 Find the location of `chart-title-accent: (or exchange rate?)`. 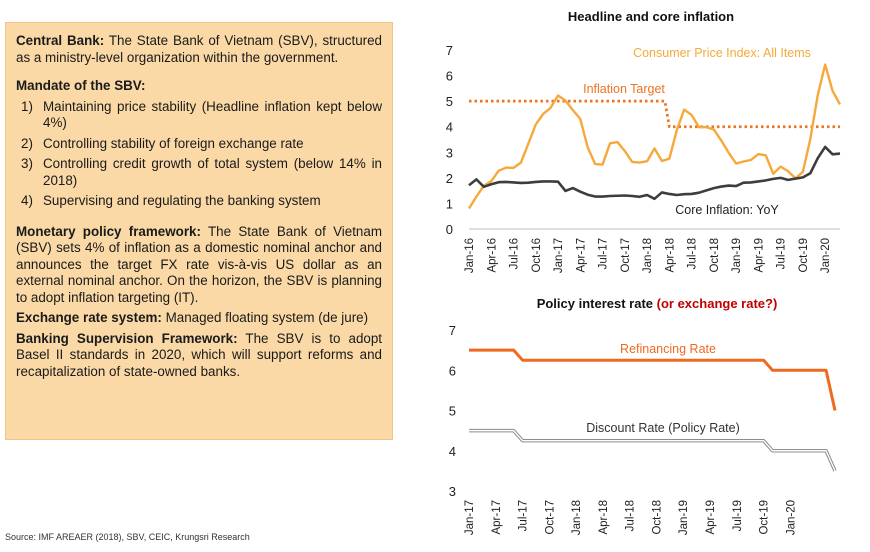

chart-title-accent: (or exchange rate?) is located at coordinates (717, 303).